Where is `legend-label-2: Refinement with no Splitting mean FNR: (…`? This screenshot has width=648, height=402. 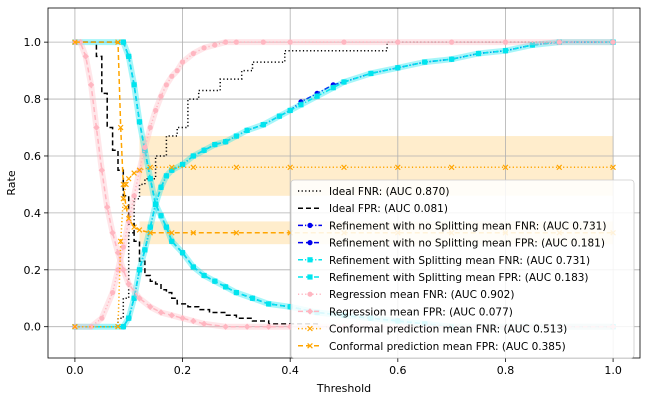 legend-label-2: Refinement with no Splitting mean FNR: (… is located at coordinates (467, 226).